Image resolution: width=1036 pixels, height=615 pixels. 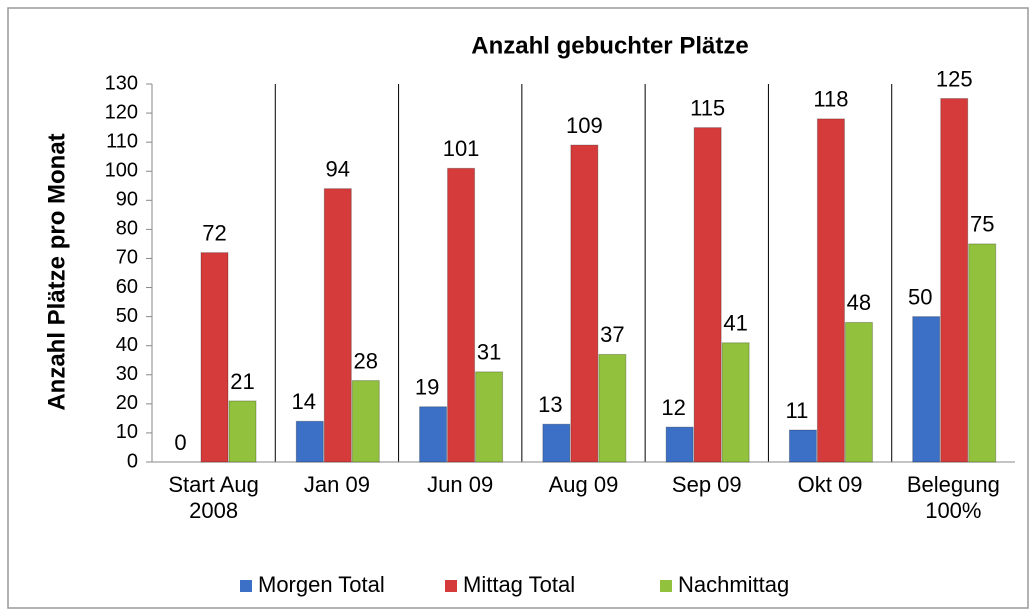 I want to click on data-label: 118, so click(x=830, y=99).